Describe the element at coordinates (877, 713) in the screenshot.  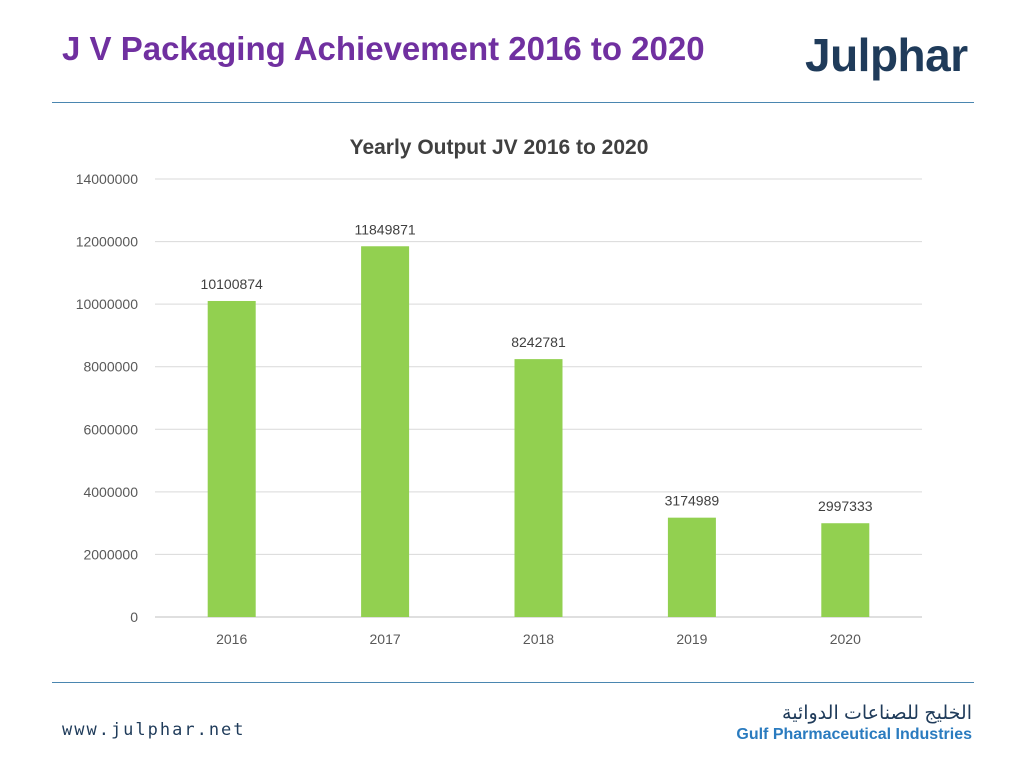
I see `company-name-arabic: الخليج للصناعات الدوائية` at that location.